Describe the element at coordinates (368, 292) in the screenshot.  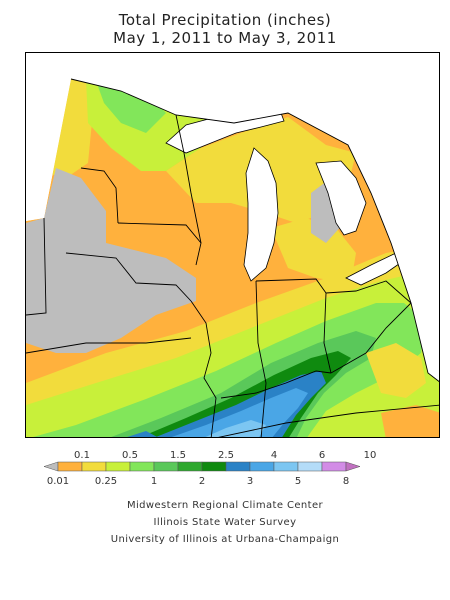
I see `ohio-michigan-border` at that location.